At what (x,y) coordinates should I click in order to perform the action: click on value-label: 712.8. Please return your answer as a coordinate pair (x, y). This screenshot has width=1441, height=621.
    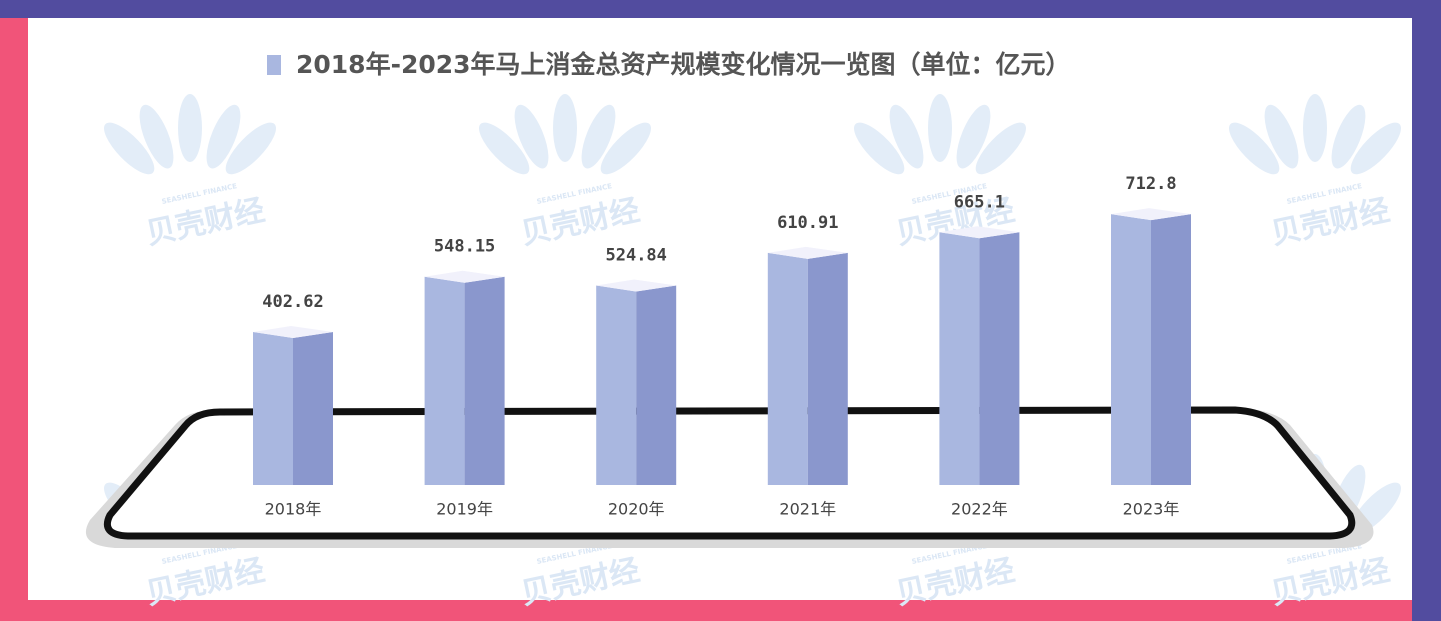
    Looking at the image, I should click on (1150, 184).